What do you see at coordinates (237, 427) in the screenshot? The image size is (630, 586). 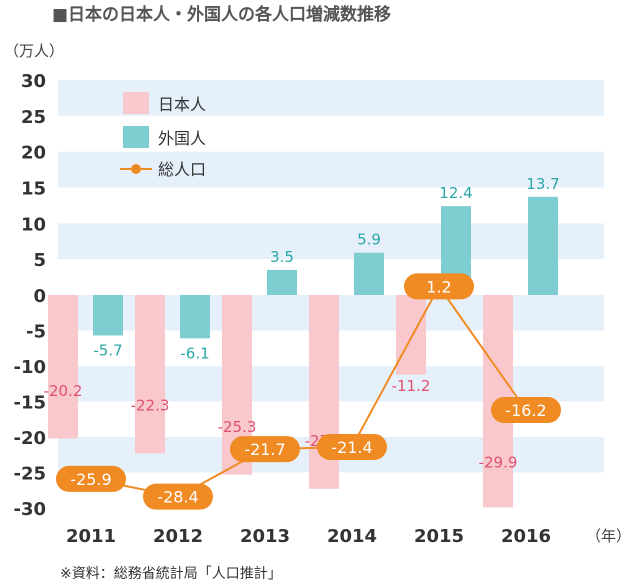 I see `label-japanese: -25.3` at bounding box center [237, 427].